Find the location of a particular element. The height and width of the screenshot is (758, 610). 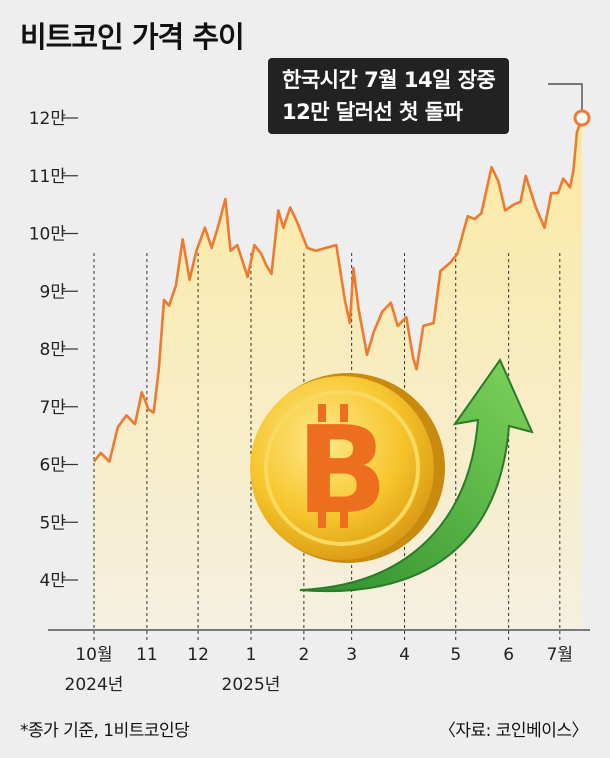

y-tick-label: 5만 is located at coordinates (53, 523).